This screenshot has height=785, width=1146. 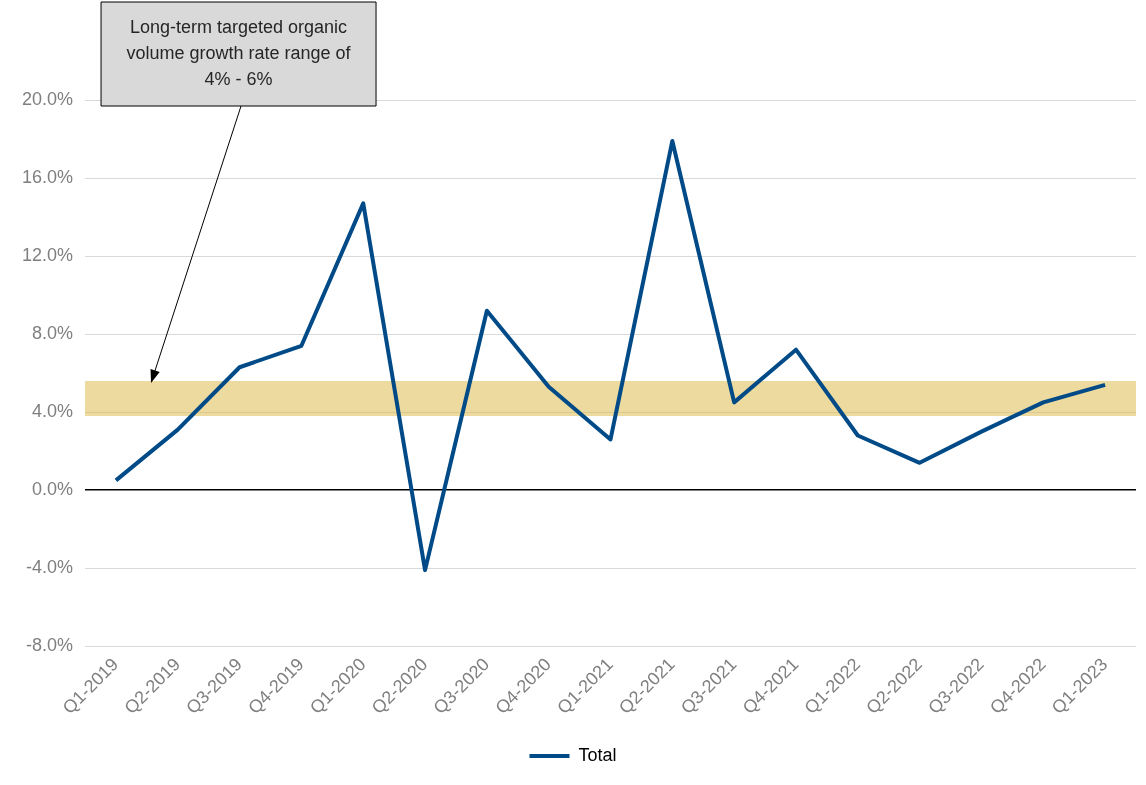 What do you see at coordinates (47, 177) in the screenshot?
I see `y-tick-label: 16.0%` at bounding box center [47, 177].